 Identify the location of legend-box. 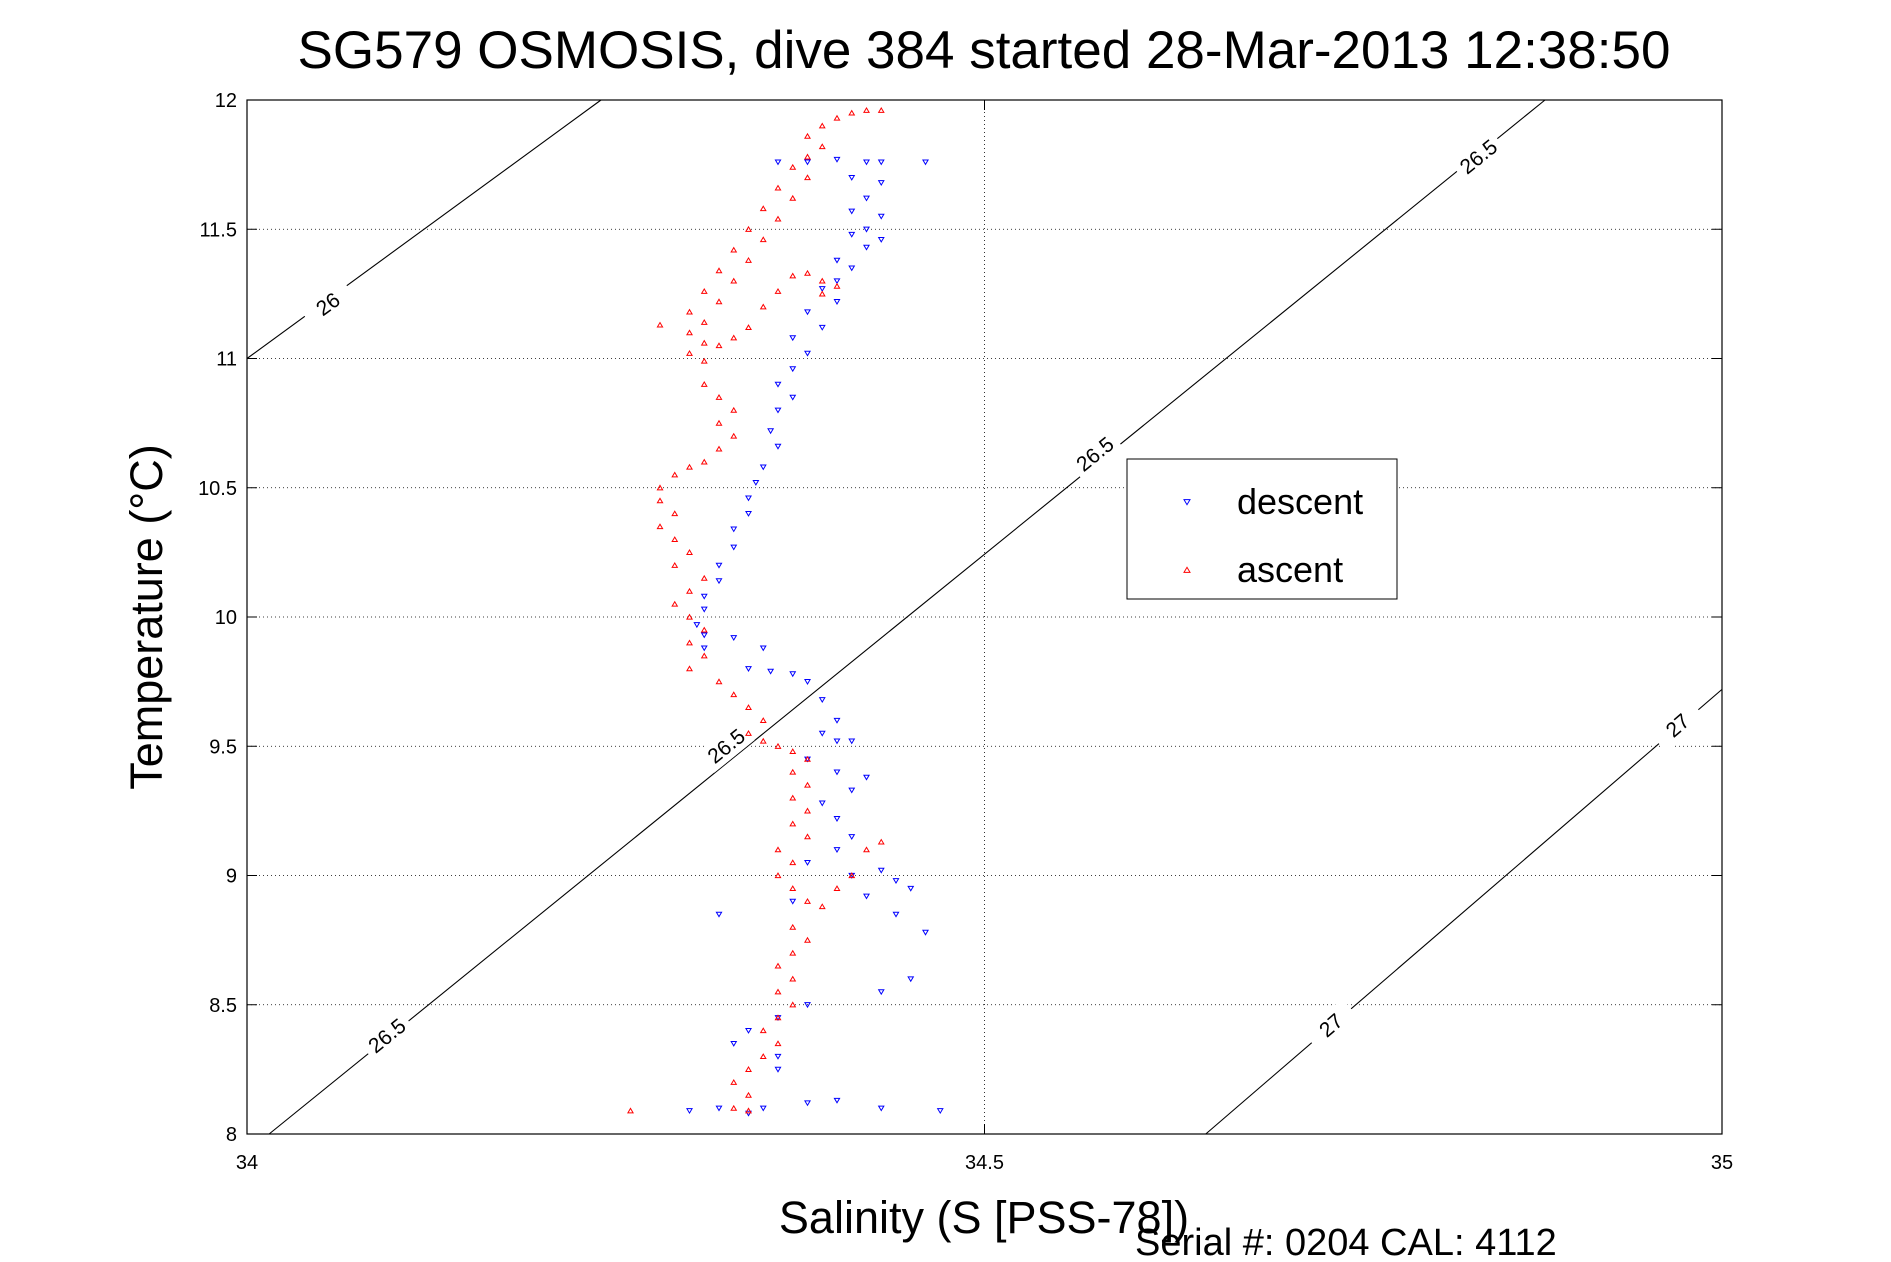
(1262, 529).